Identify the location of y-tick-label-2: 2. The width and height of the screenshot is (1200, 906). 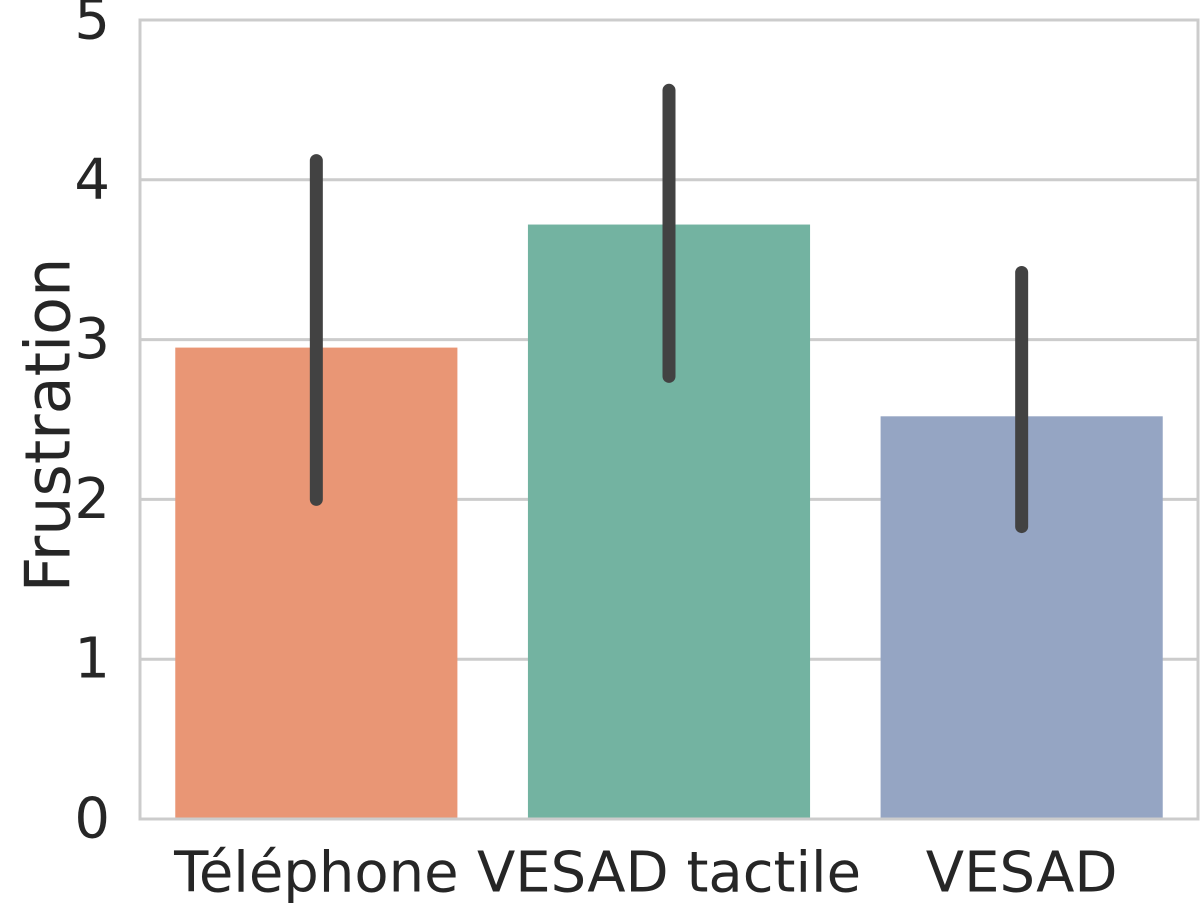
(92, 499).